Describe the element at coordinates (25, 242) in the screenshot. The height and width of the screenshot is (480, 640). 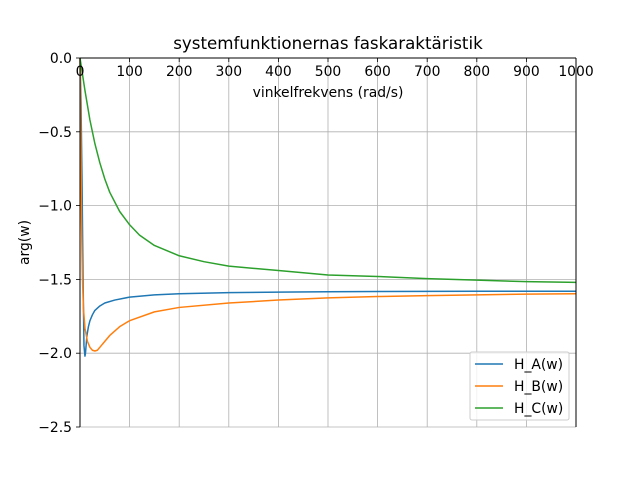
I see `y-axis-label: arg(w)` at that location.